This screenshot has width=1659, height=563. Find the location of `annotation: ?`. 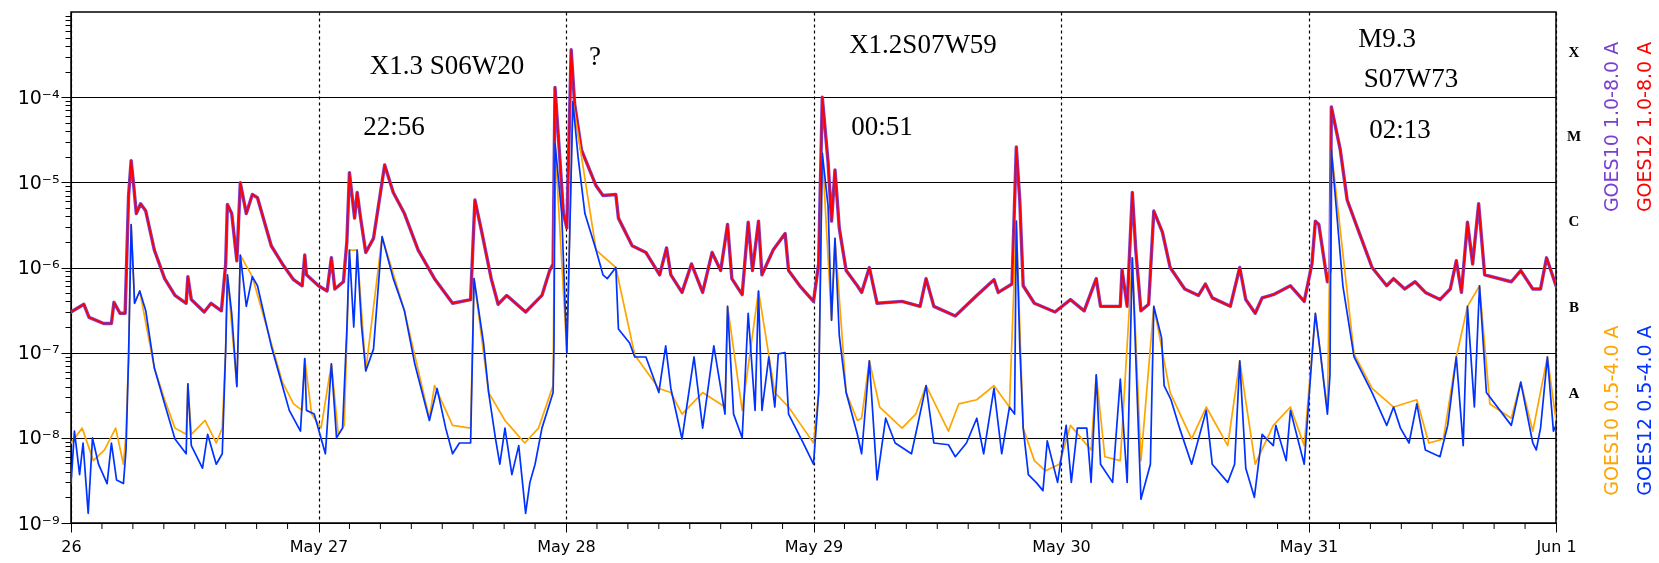

annotation: ? is located at coordinates (595, 56).